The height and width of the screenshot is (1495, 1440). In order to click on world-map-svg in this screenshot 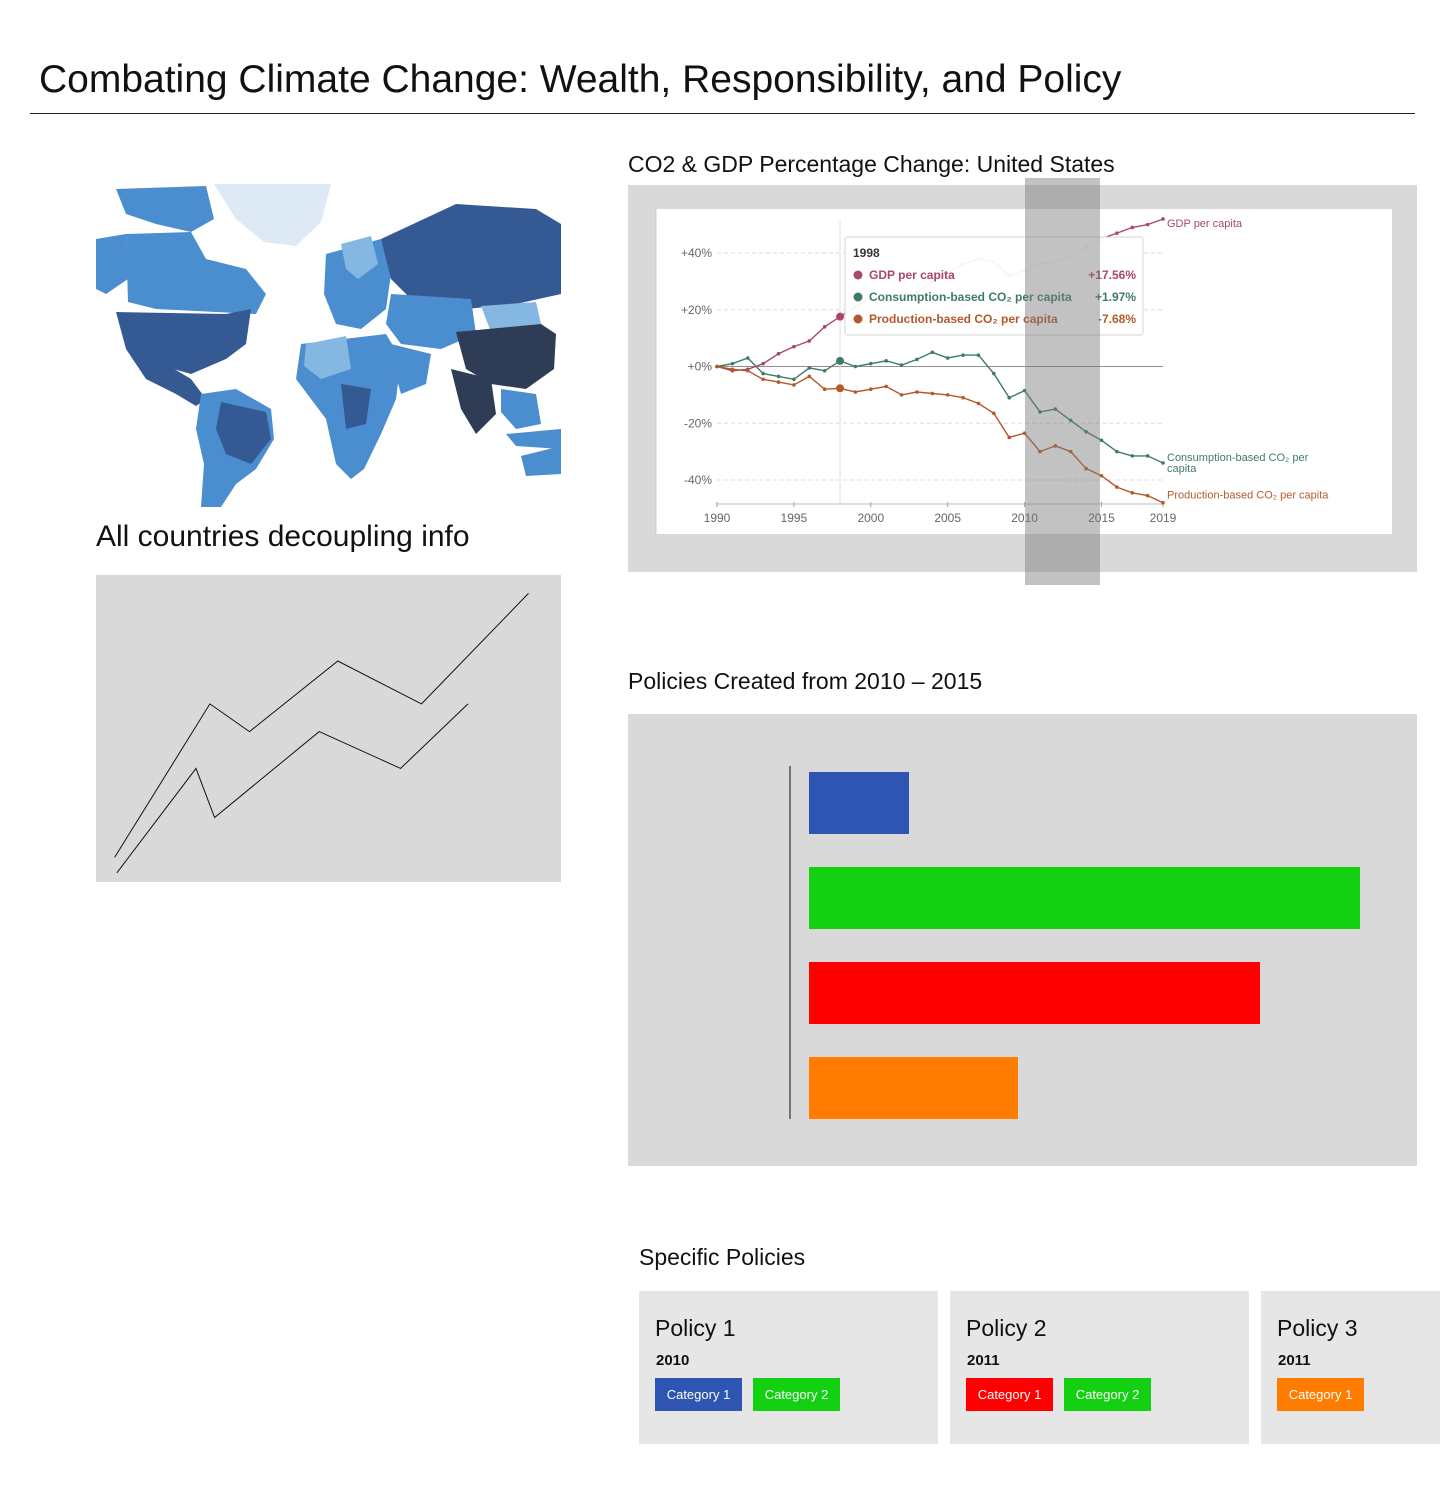, I will do `click(328, 345)`.